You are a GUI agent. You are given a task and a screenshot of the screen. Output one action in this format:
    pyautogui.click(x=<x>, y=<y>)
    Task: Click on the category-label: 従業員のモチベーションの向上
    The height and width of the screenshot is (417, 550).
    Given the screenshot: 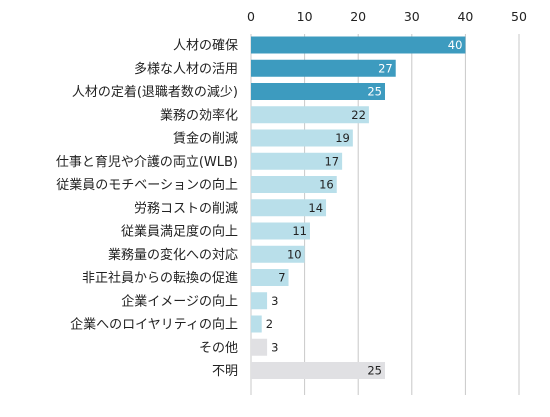 What is the action you would take?
    pyautogui.click(x=147, y=185)
    